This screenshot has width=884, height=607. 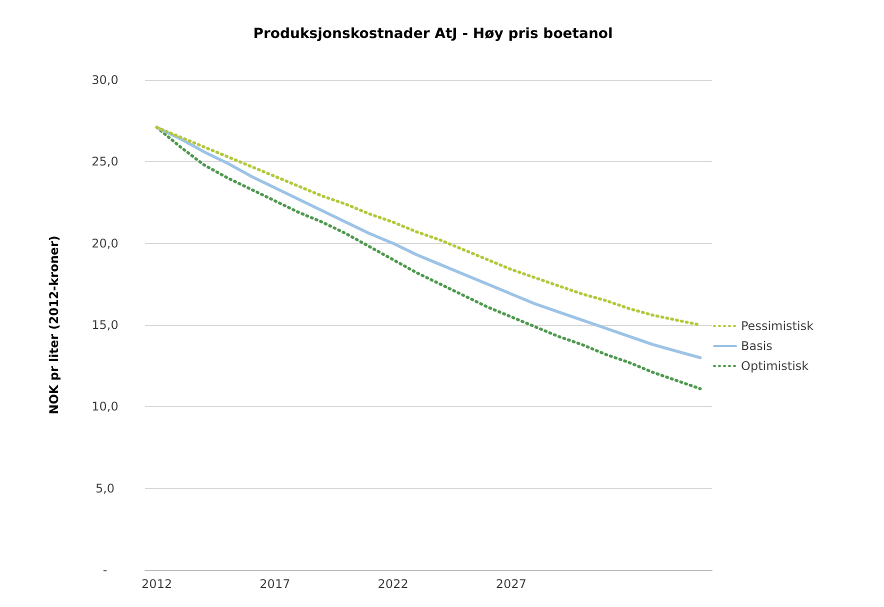 I want to click on y-tick-label: 20,0, so click(x=105, y=243).